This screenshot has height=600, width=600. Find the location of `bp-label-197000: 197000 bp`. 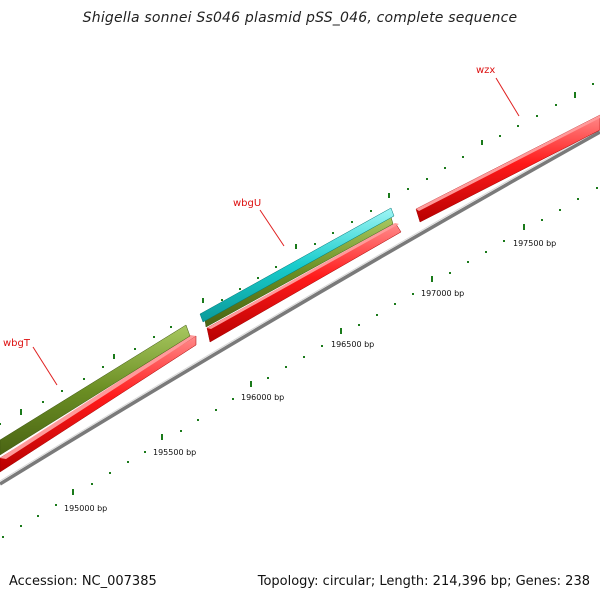

bp-label-197000: 197000 bp is located at coordinates (442, 293).